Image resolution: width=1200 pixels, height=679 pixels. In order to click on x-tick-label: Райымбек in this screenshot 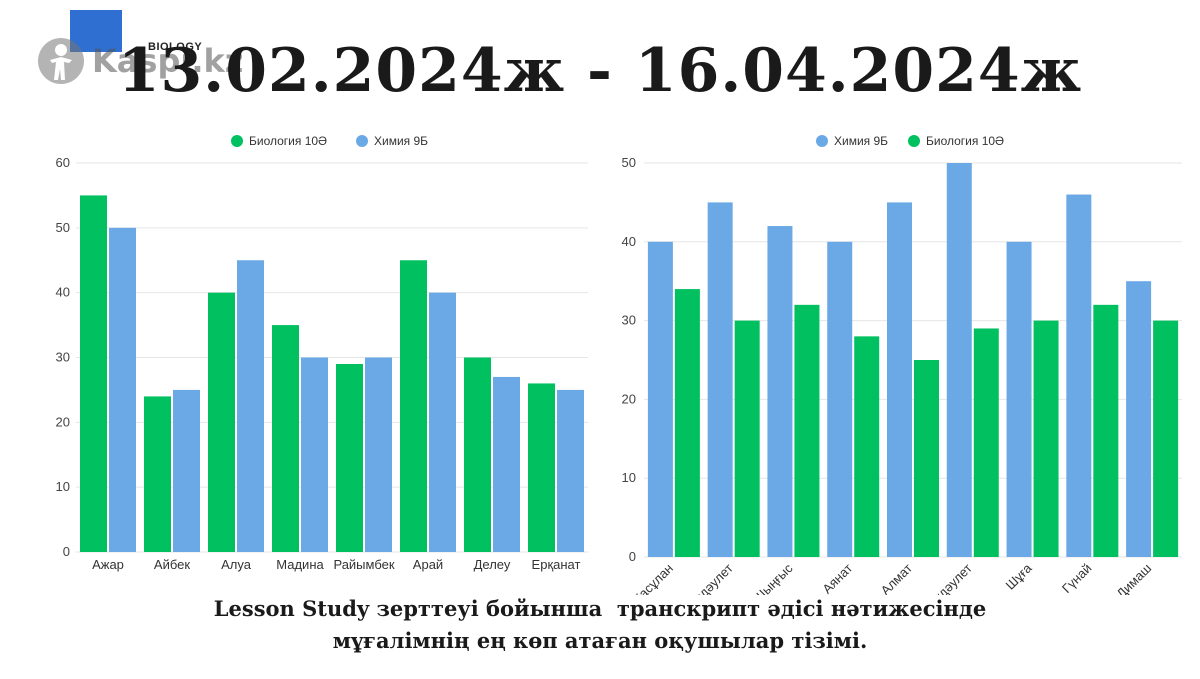, I will do `click(363, 564)`.